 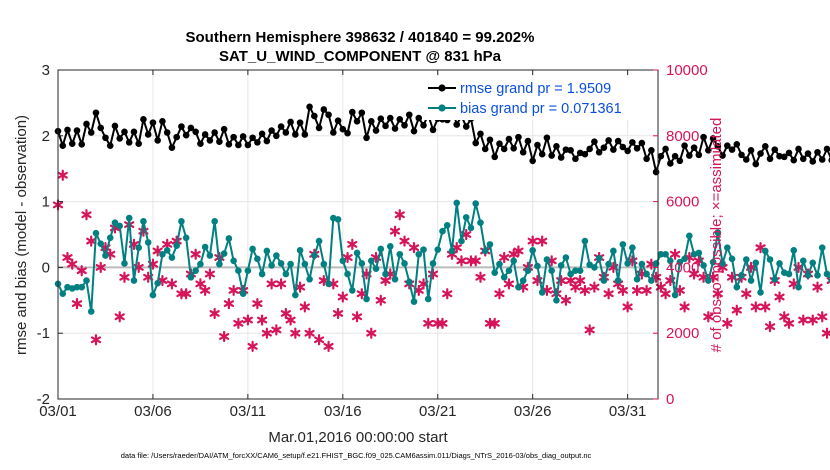 I want to click on y2-axis-label: # of obs: o=possible; ×=assimilated, so click(x=716, y=235).